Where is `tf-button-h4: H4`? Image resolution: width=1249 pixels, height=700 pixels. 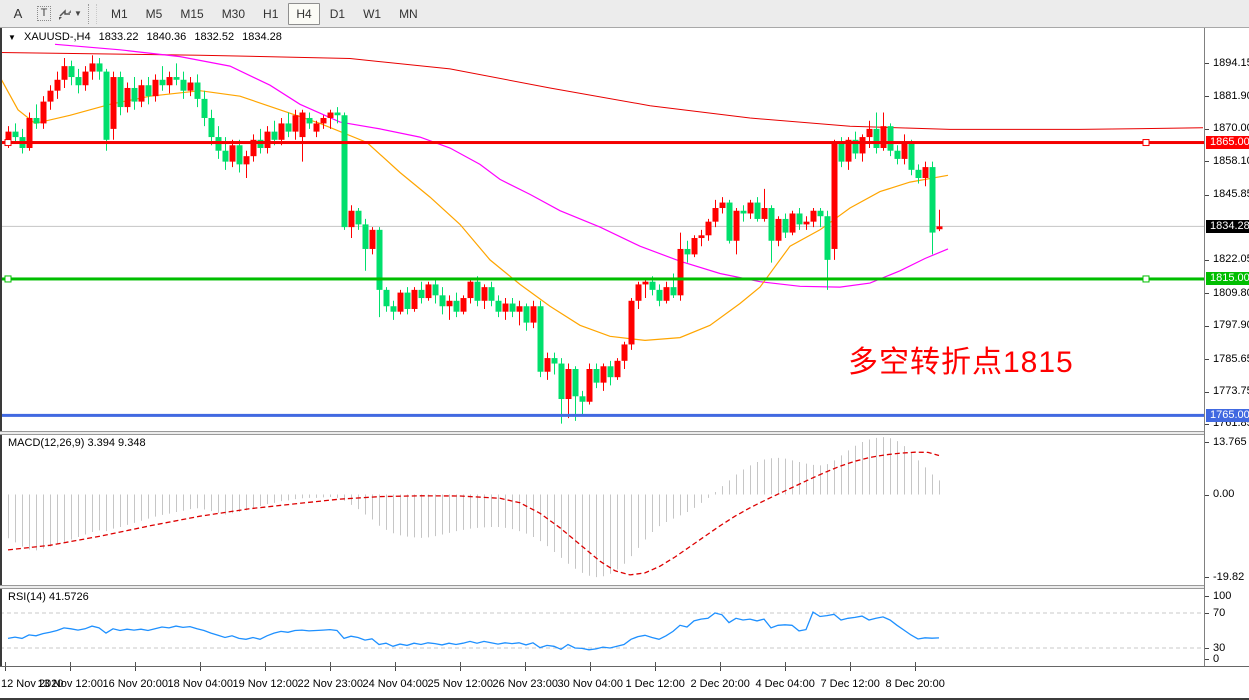
tf-button-h4: H4 is located at coordinates (304, 13).